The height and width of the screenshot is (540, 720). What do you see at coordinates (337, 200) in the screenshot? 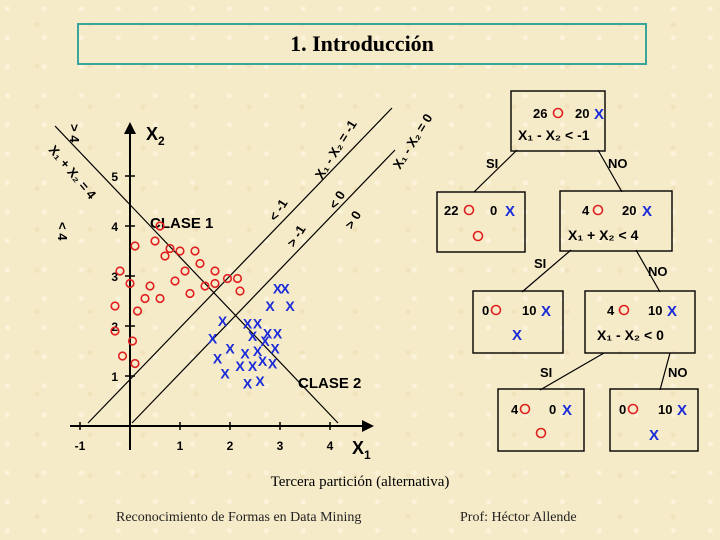
I see `label-diff-lt-0: < 0` at bounding box center [337, 200].